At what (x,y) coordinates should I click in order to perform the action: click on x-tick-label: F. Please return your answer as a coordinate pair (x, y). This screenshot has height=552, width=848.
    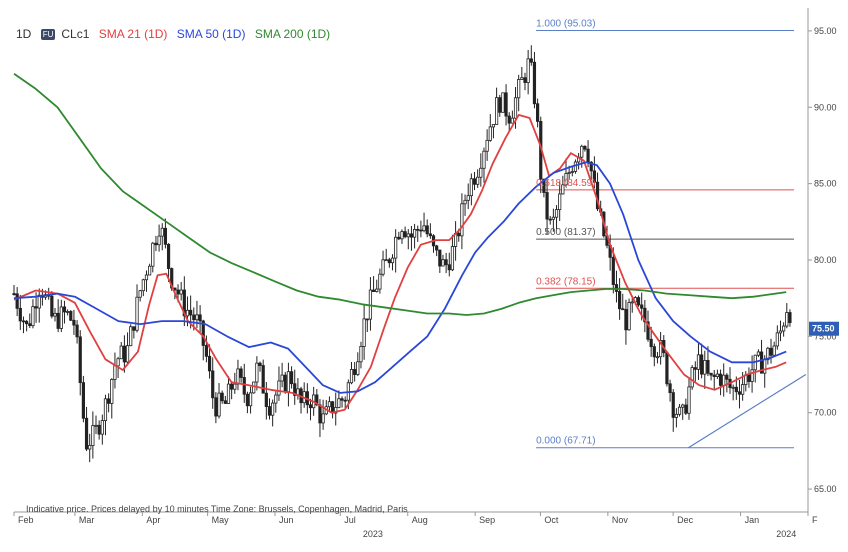
    Looking at the image, I should click on (815, 520).